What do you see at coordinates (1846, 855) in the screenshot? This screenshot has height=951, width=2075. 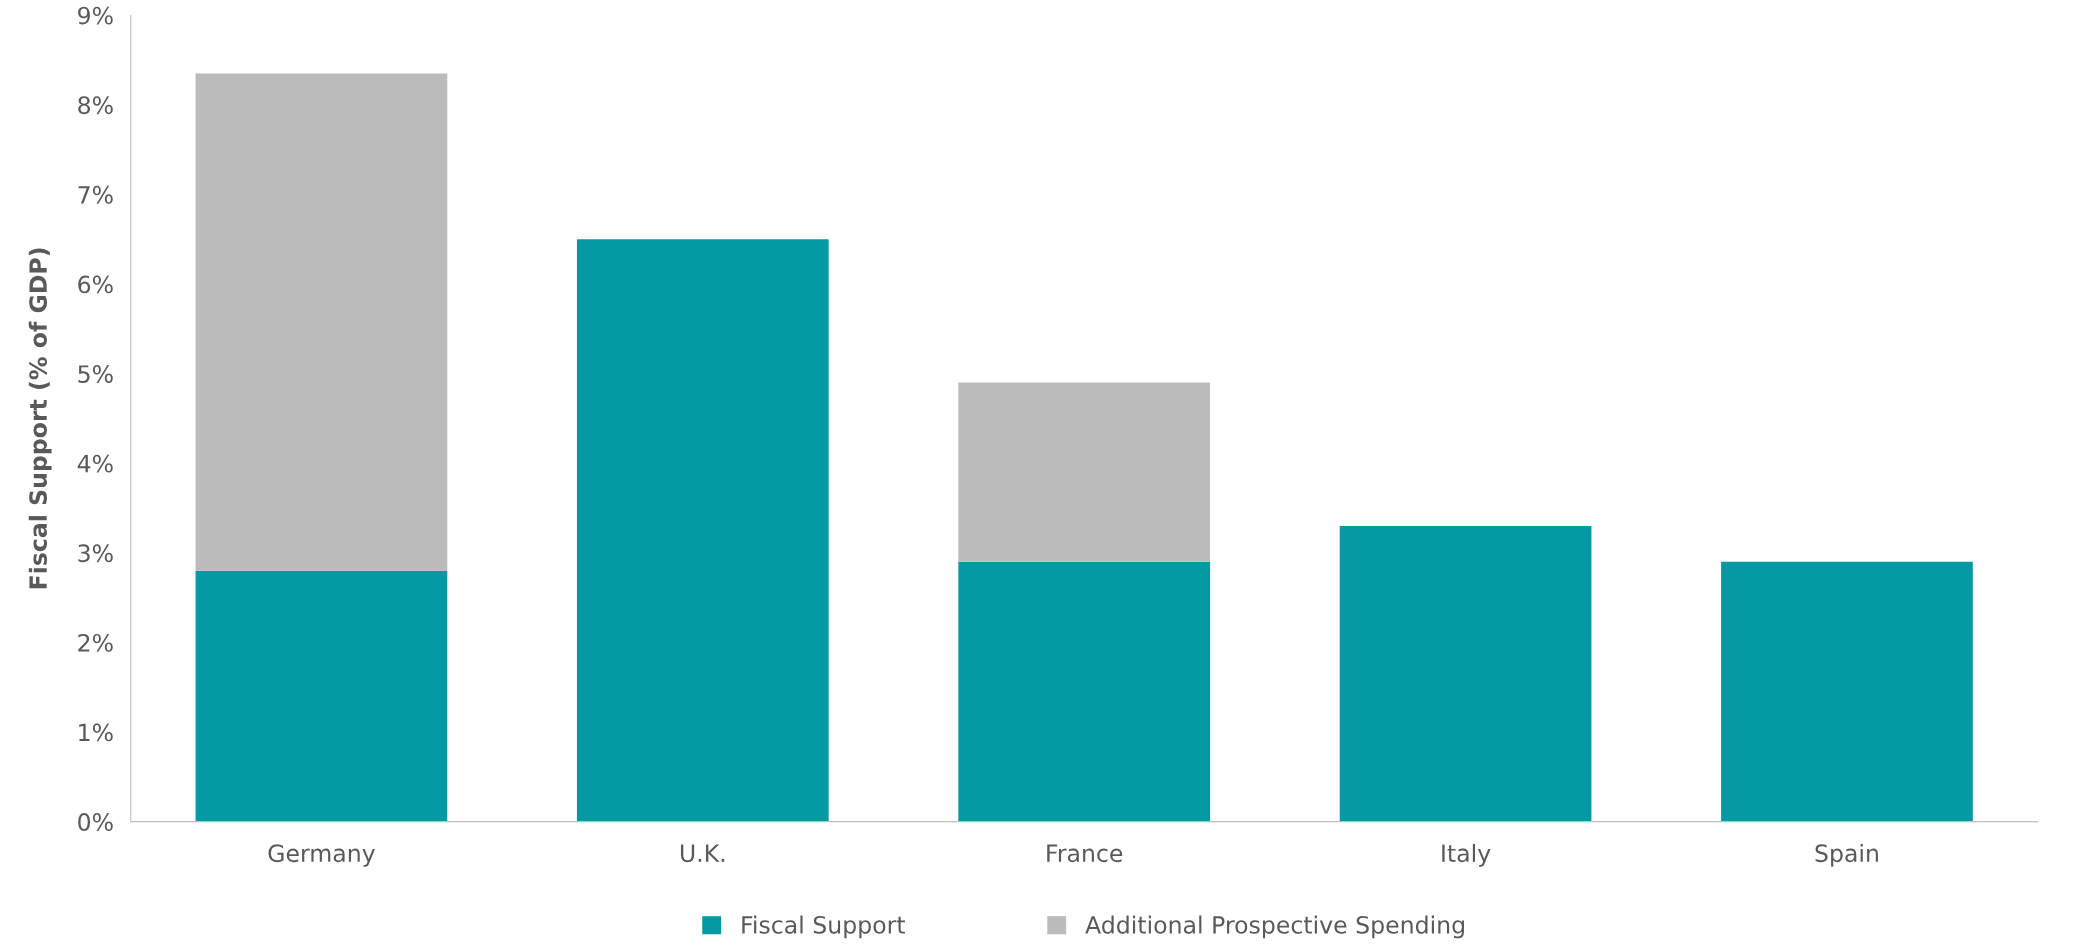 I see `x-tick-label: Spain` at bounding box center [1846, 855].